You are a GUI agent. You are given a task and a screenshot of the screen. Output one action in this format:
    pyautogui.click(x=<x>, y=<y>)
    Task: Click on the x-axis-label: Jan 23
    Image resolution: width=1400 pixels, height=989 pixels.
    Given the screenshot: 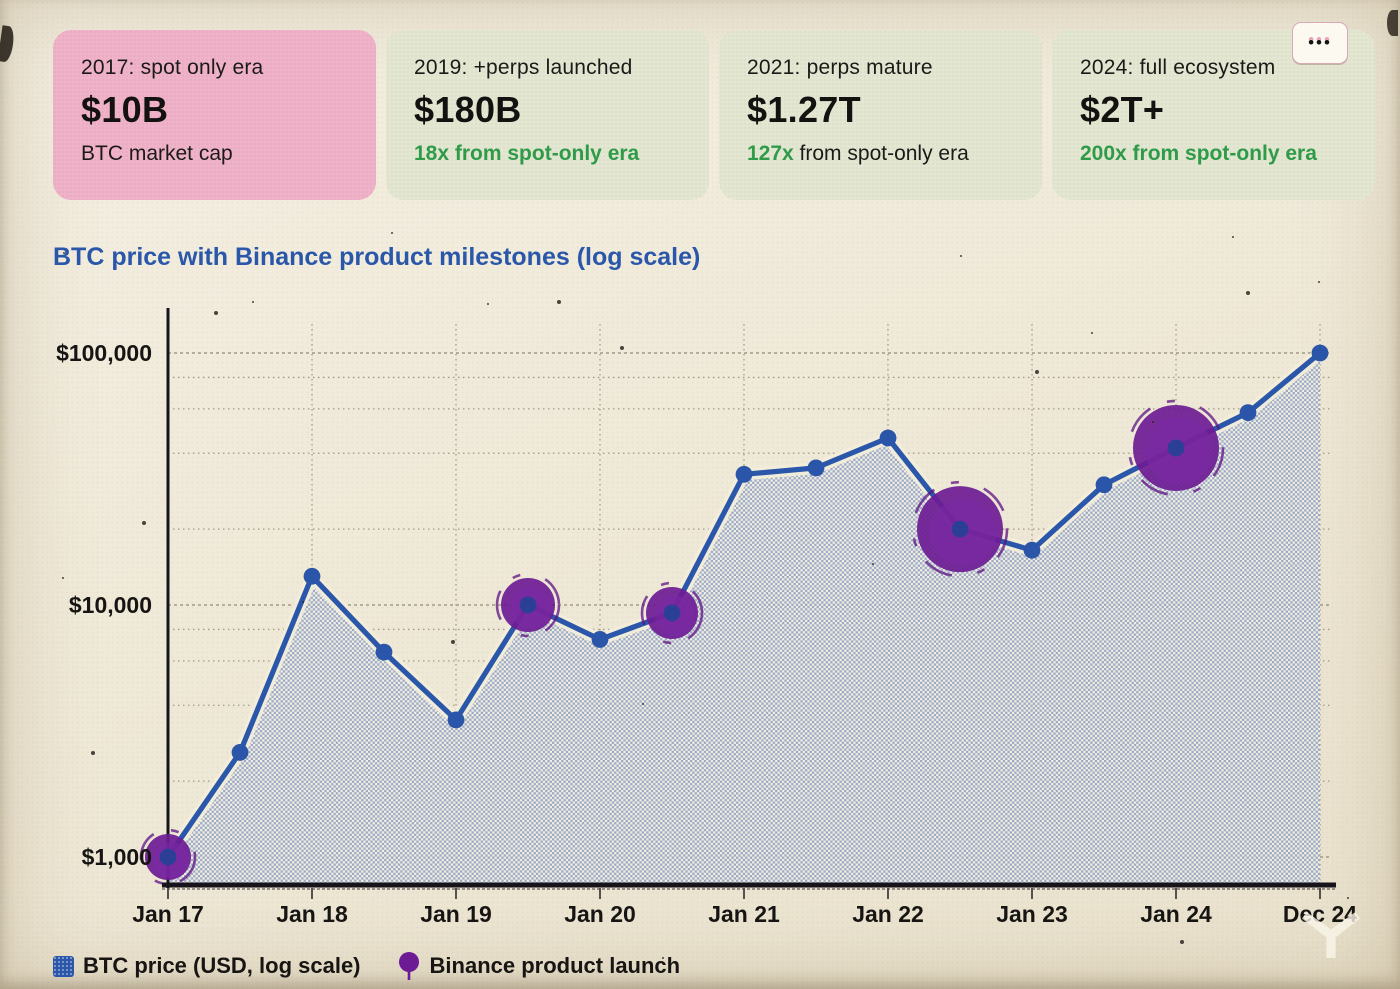 What is the action you would take?
    pyautogui.click(x=1032, y=914)
    